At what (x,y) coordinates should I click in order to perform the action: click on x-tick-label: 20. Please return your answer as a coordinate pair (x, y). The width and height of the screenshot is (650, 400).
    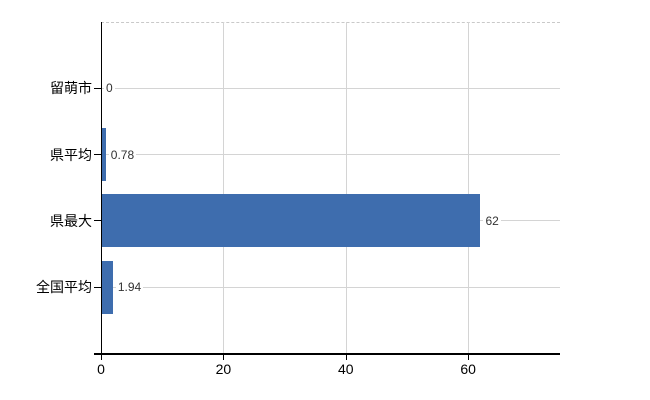
    Looking at the image, I should click on (223, 368).